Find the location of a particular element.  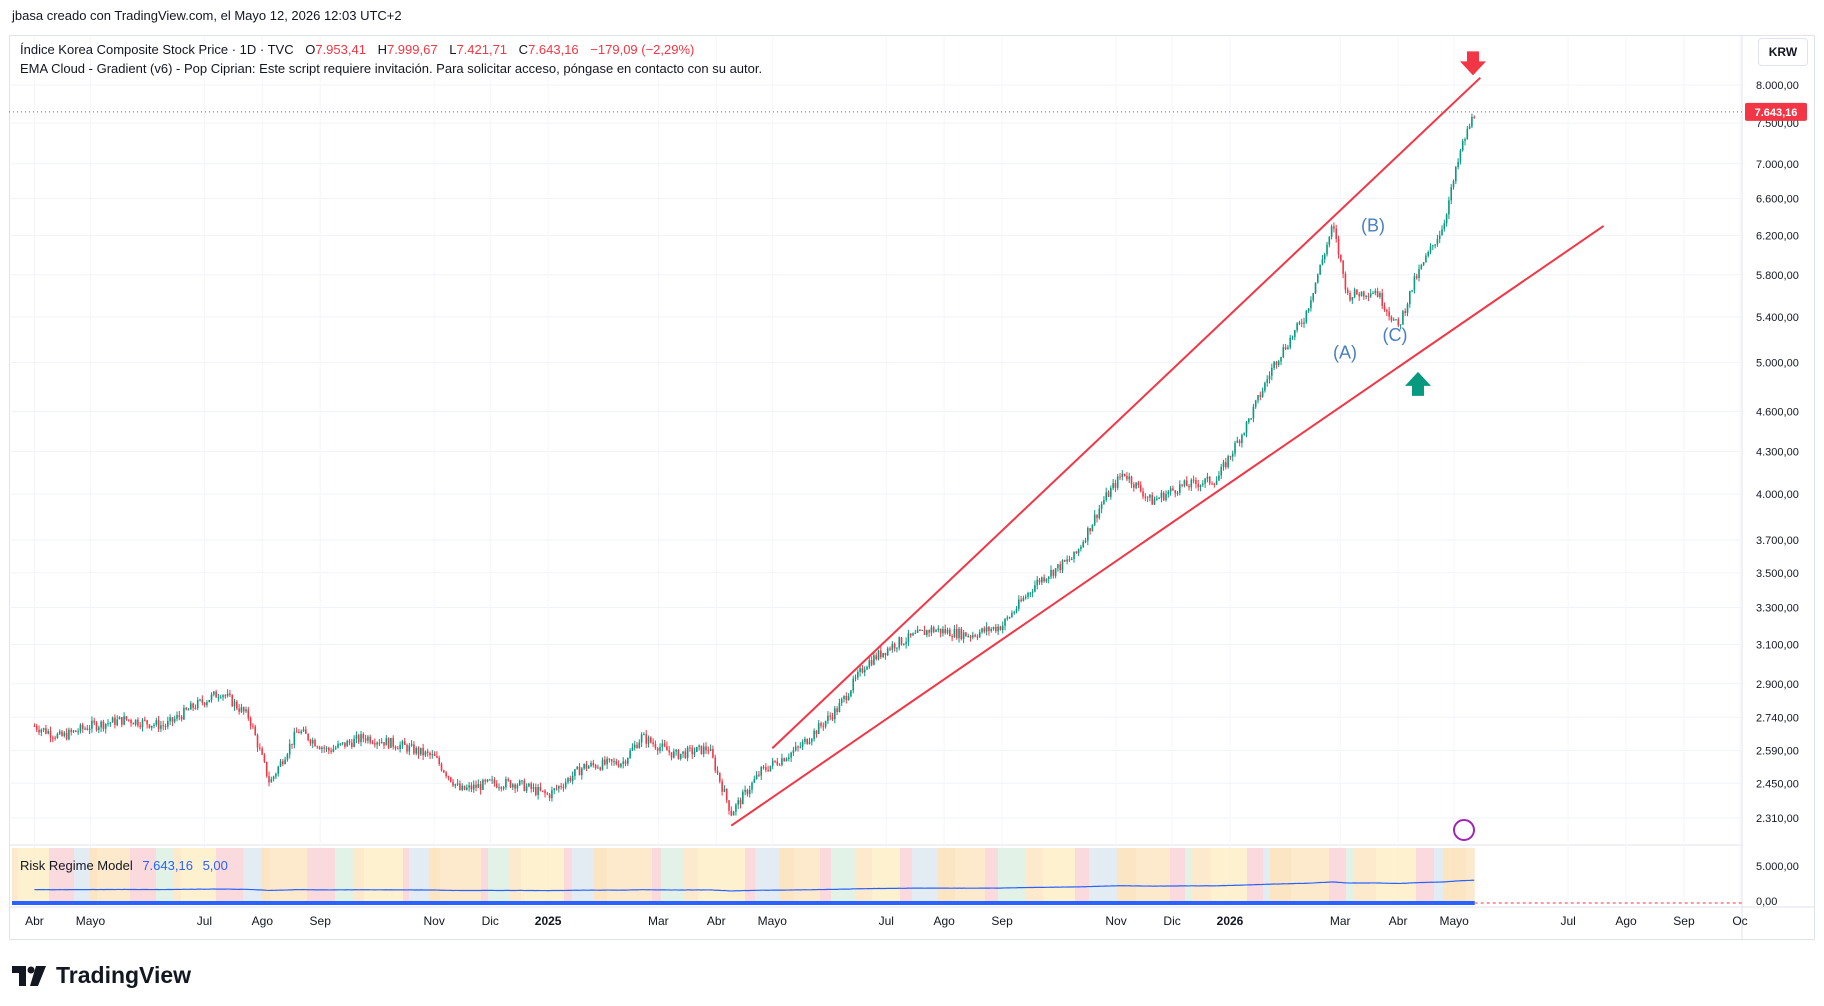

y-tick-label: 5.400,00 is located at coordinates (1777, 318).